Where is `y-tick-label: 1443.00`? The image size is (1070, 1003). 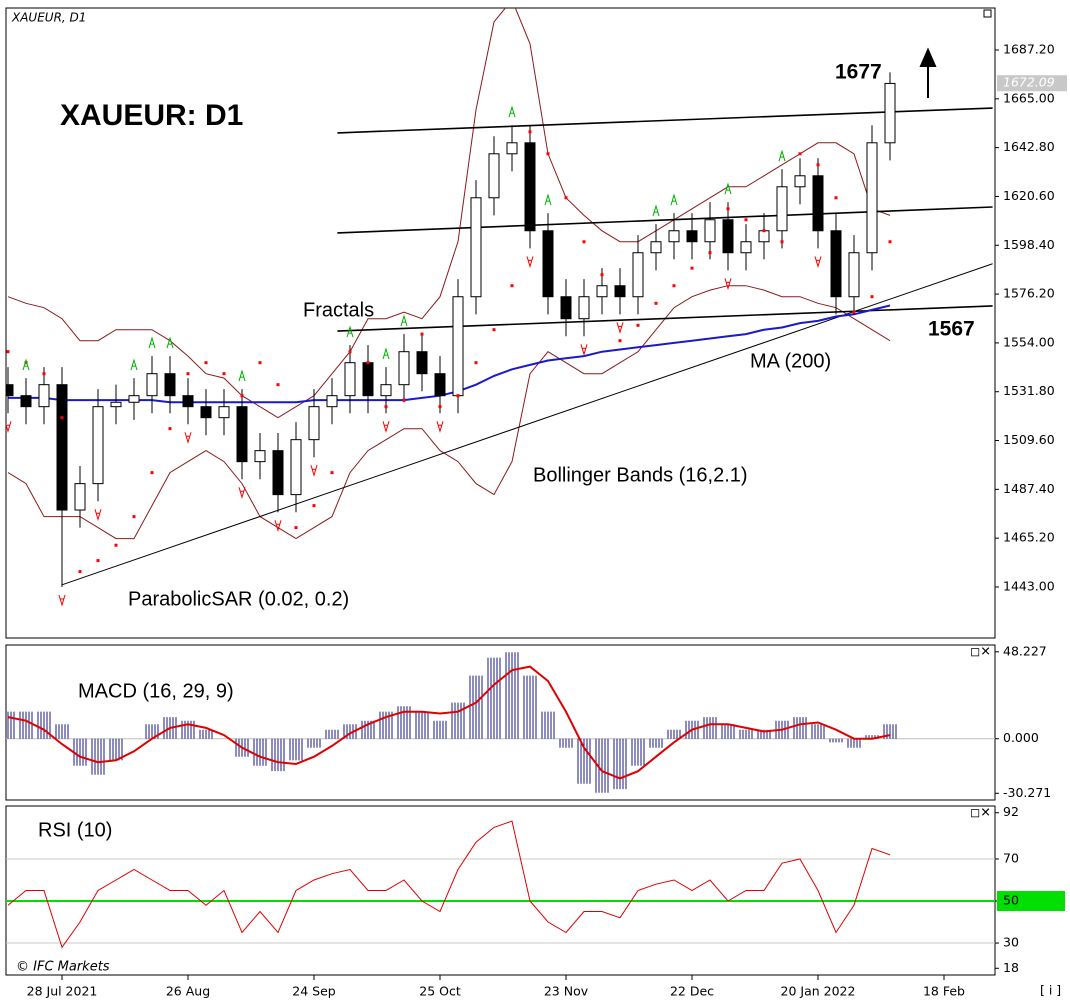 y-tick-label: 1443.00 is located at coordinates (1029, 585).